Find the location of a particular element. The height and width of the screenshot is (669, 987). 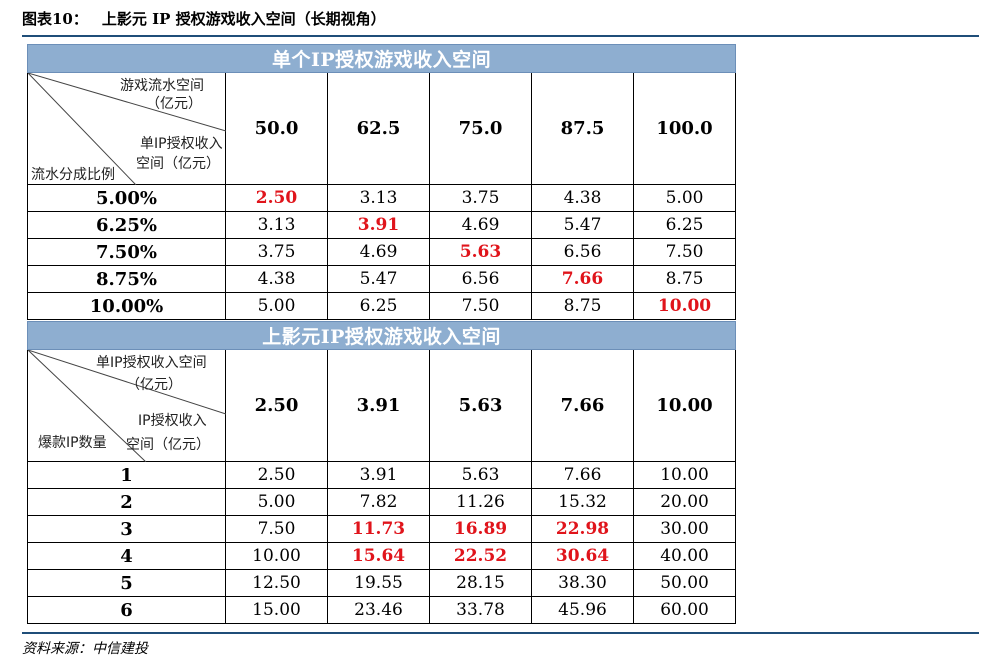

table-cell: 50.00 is located at coordinates (684, 583).